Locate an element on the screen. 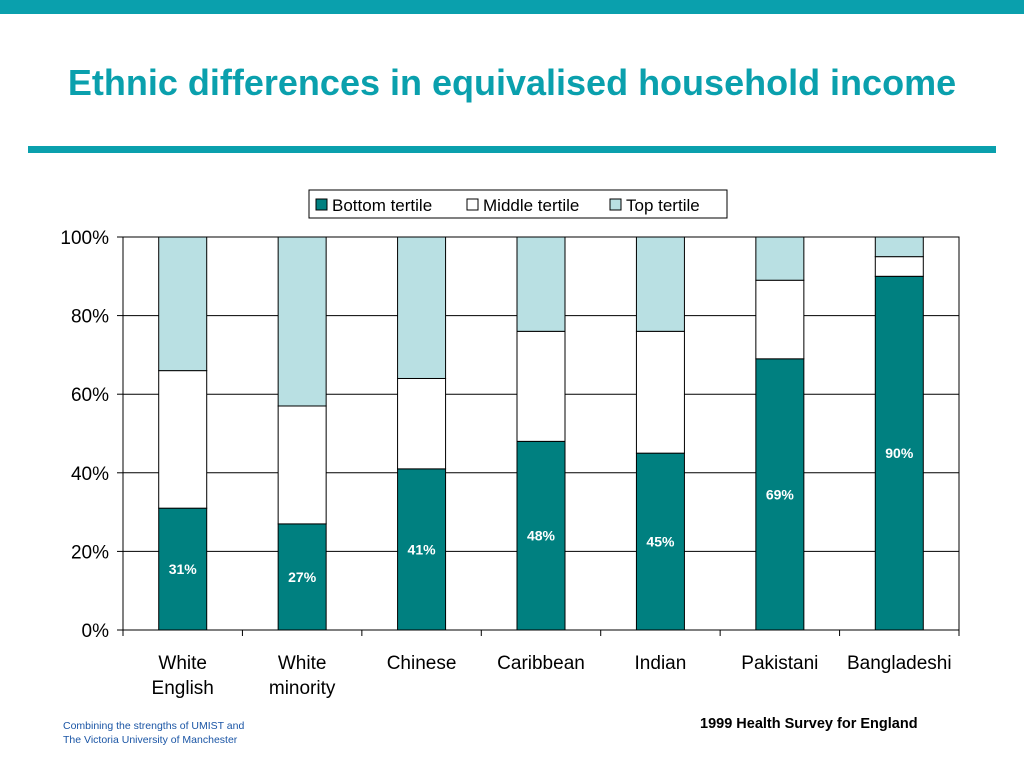  data-label: 90% is located at coordinates (899, 453).